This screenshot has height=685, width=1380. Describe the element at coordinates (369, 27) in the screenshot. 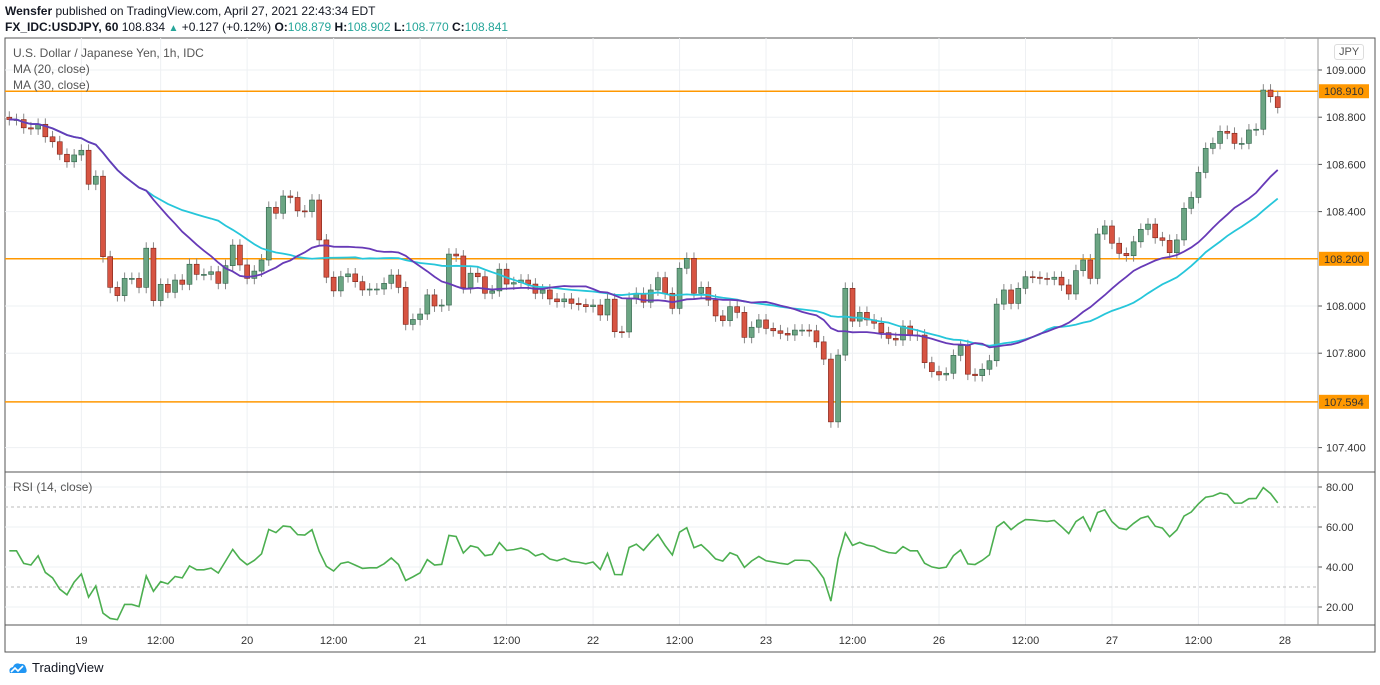

I see `high-value: 108.902` at that location.